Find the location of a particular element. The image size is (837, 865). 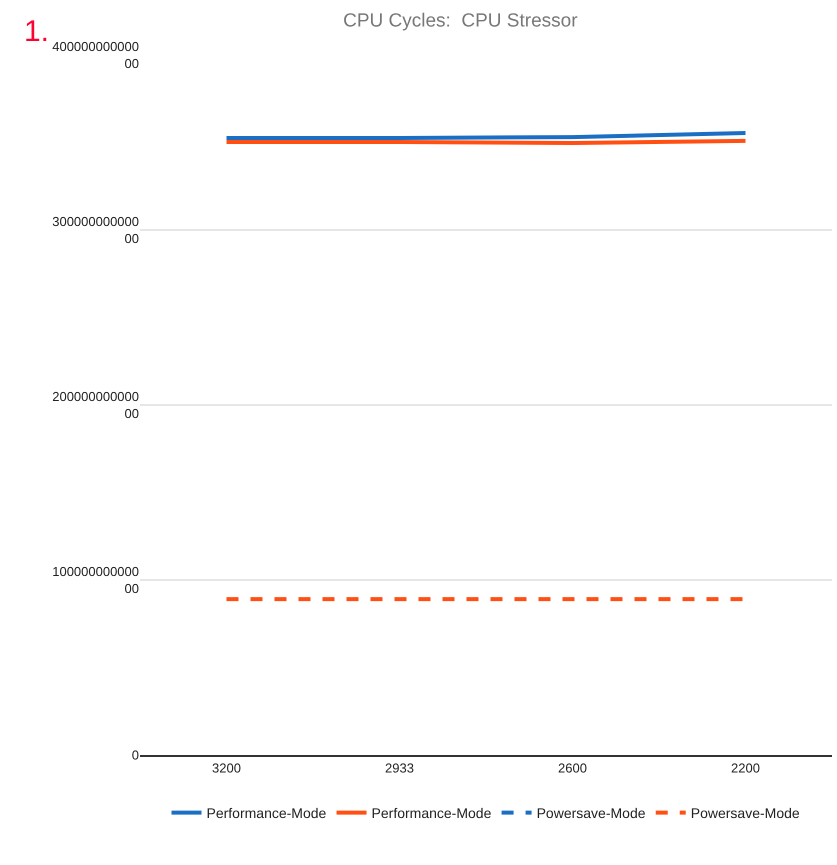

y-tick-label: 100000000000 00 is located at coordinates (95, 580).